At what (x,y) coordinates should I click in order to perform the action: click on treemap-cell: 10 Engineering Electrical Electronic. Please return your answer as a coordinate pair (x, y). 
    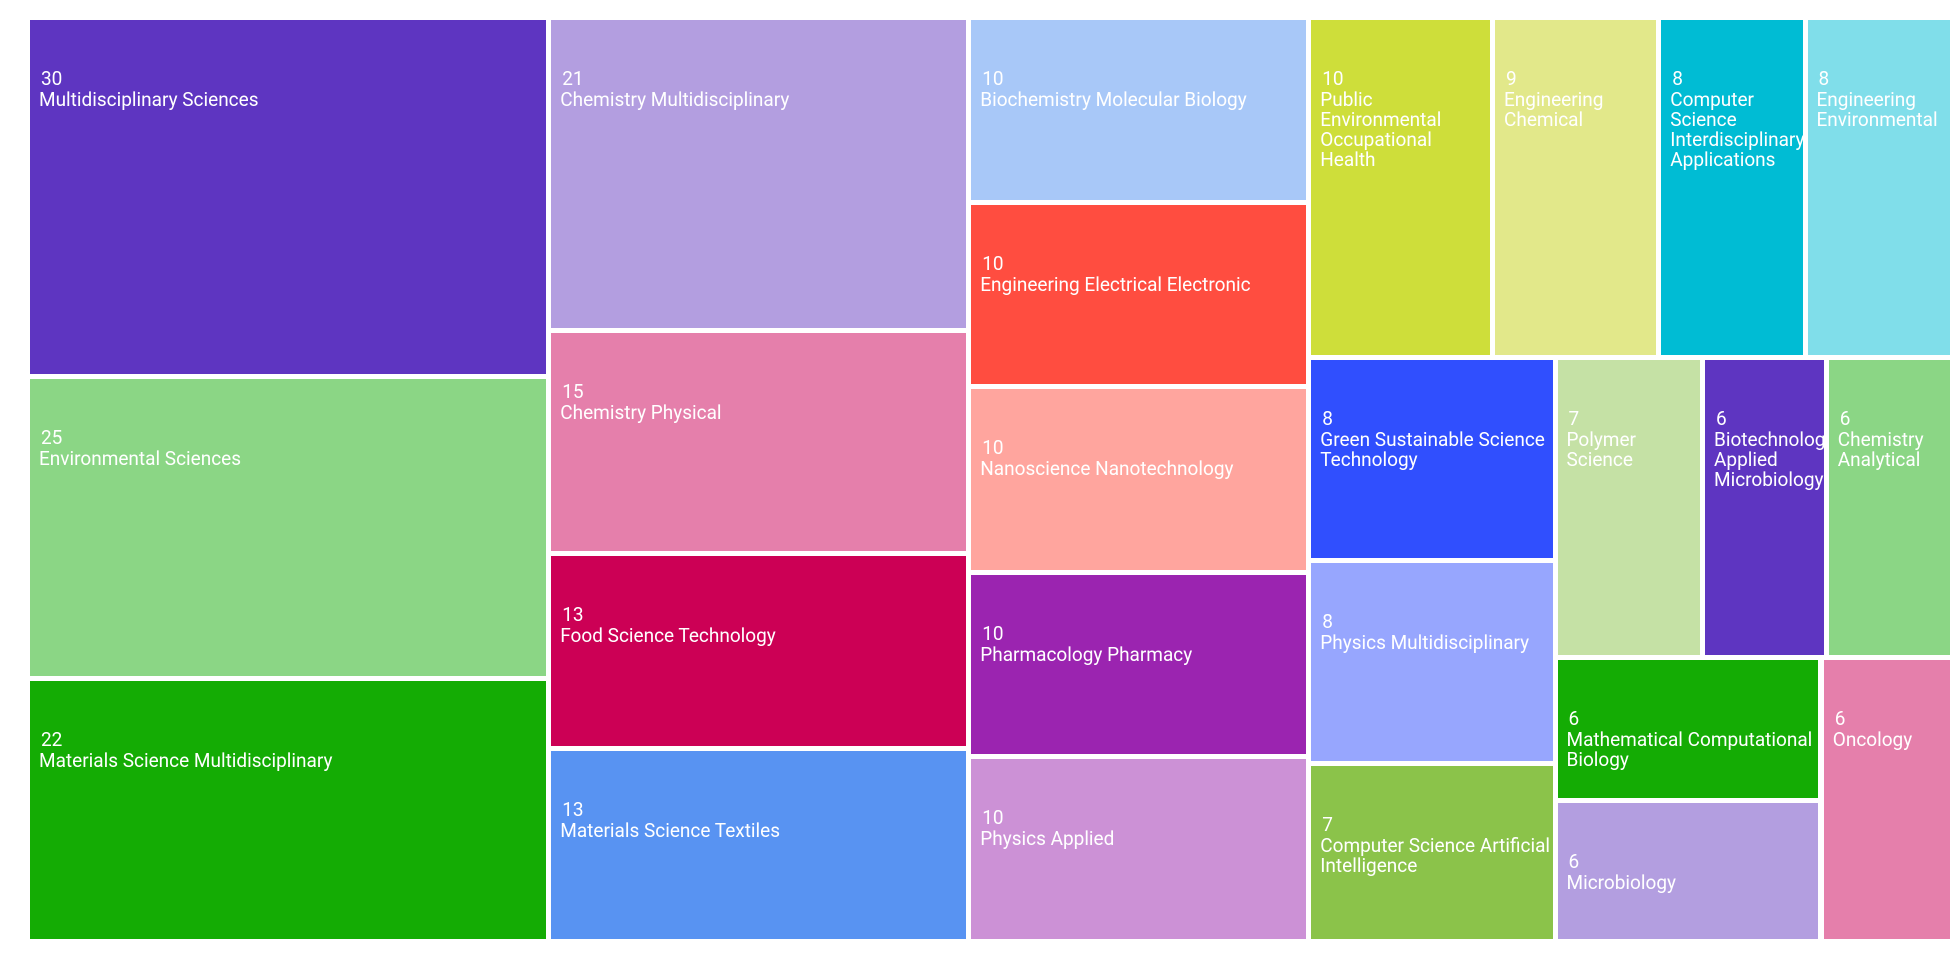
    Looking at the image, I should click on (1139, 294).